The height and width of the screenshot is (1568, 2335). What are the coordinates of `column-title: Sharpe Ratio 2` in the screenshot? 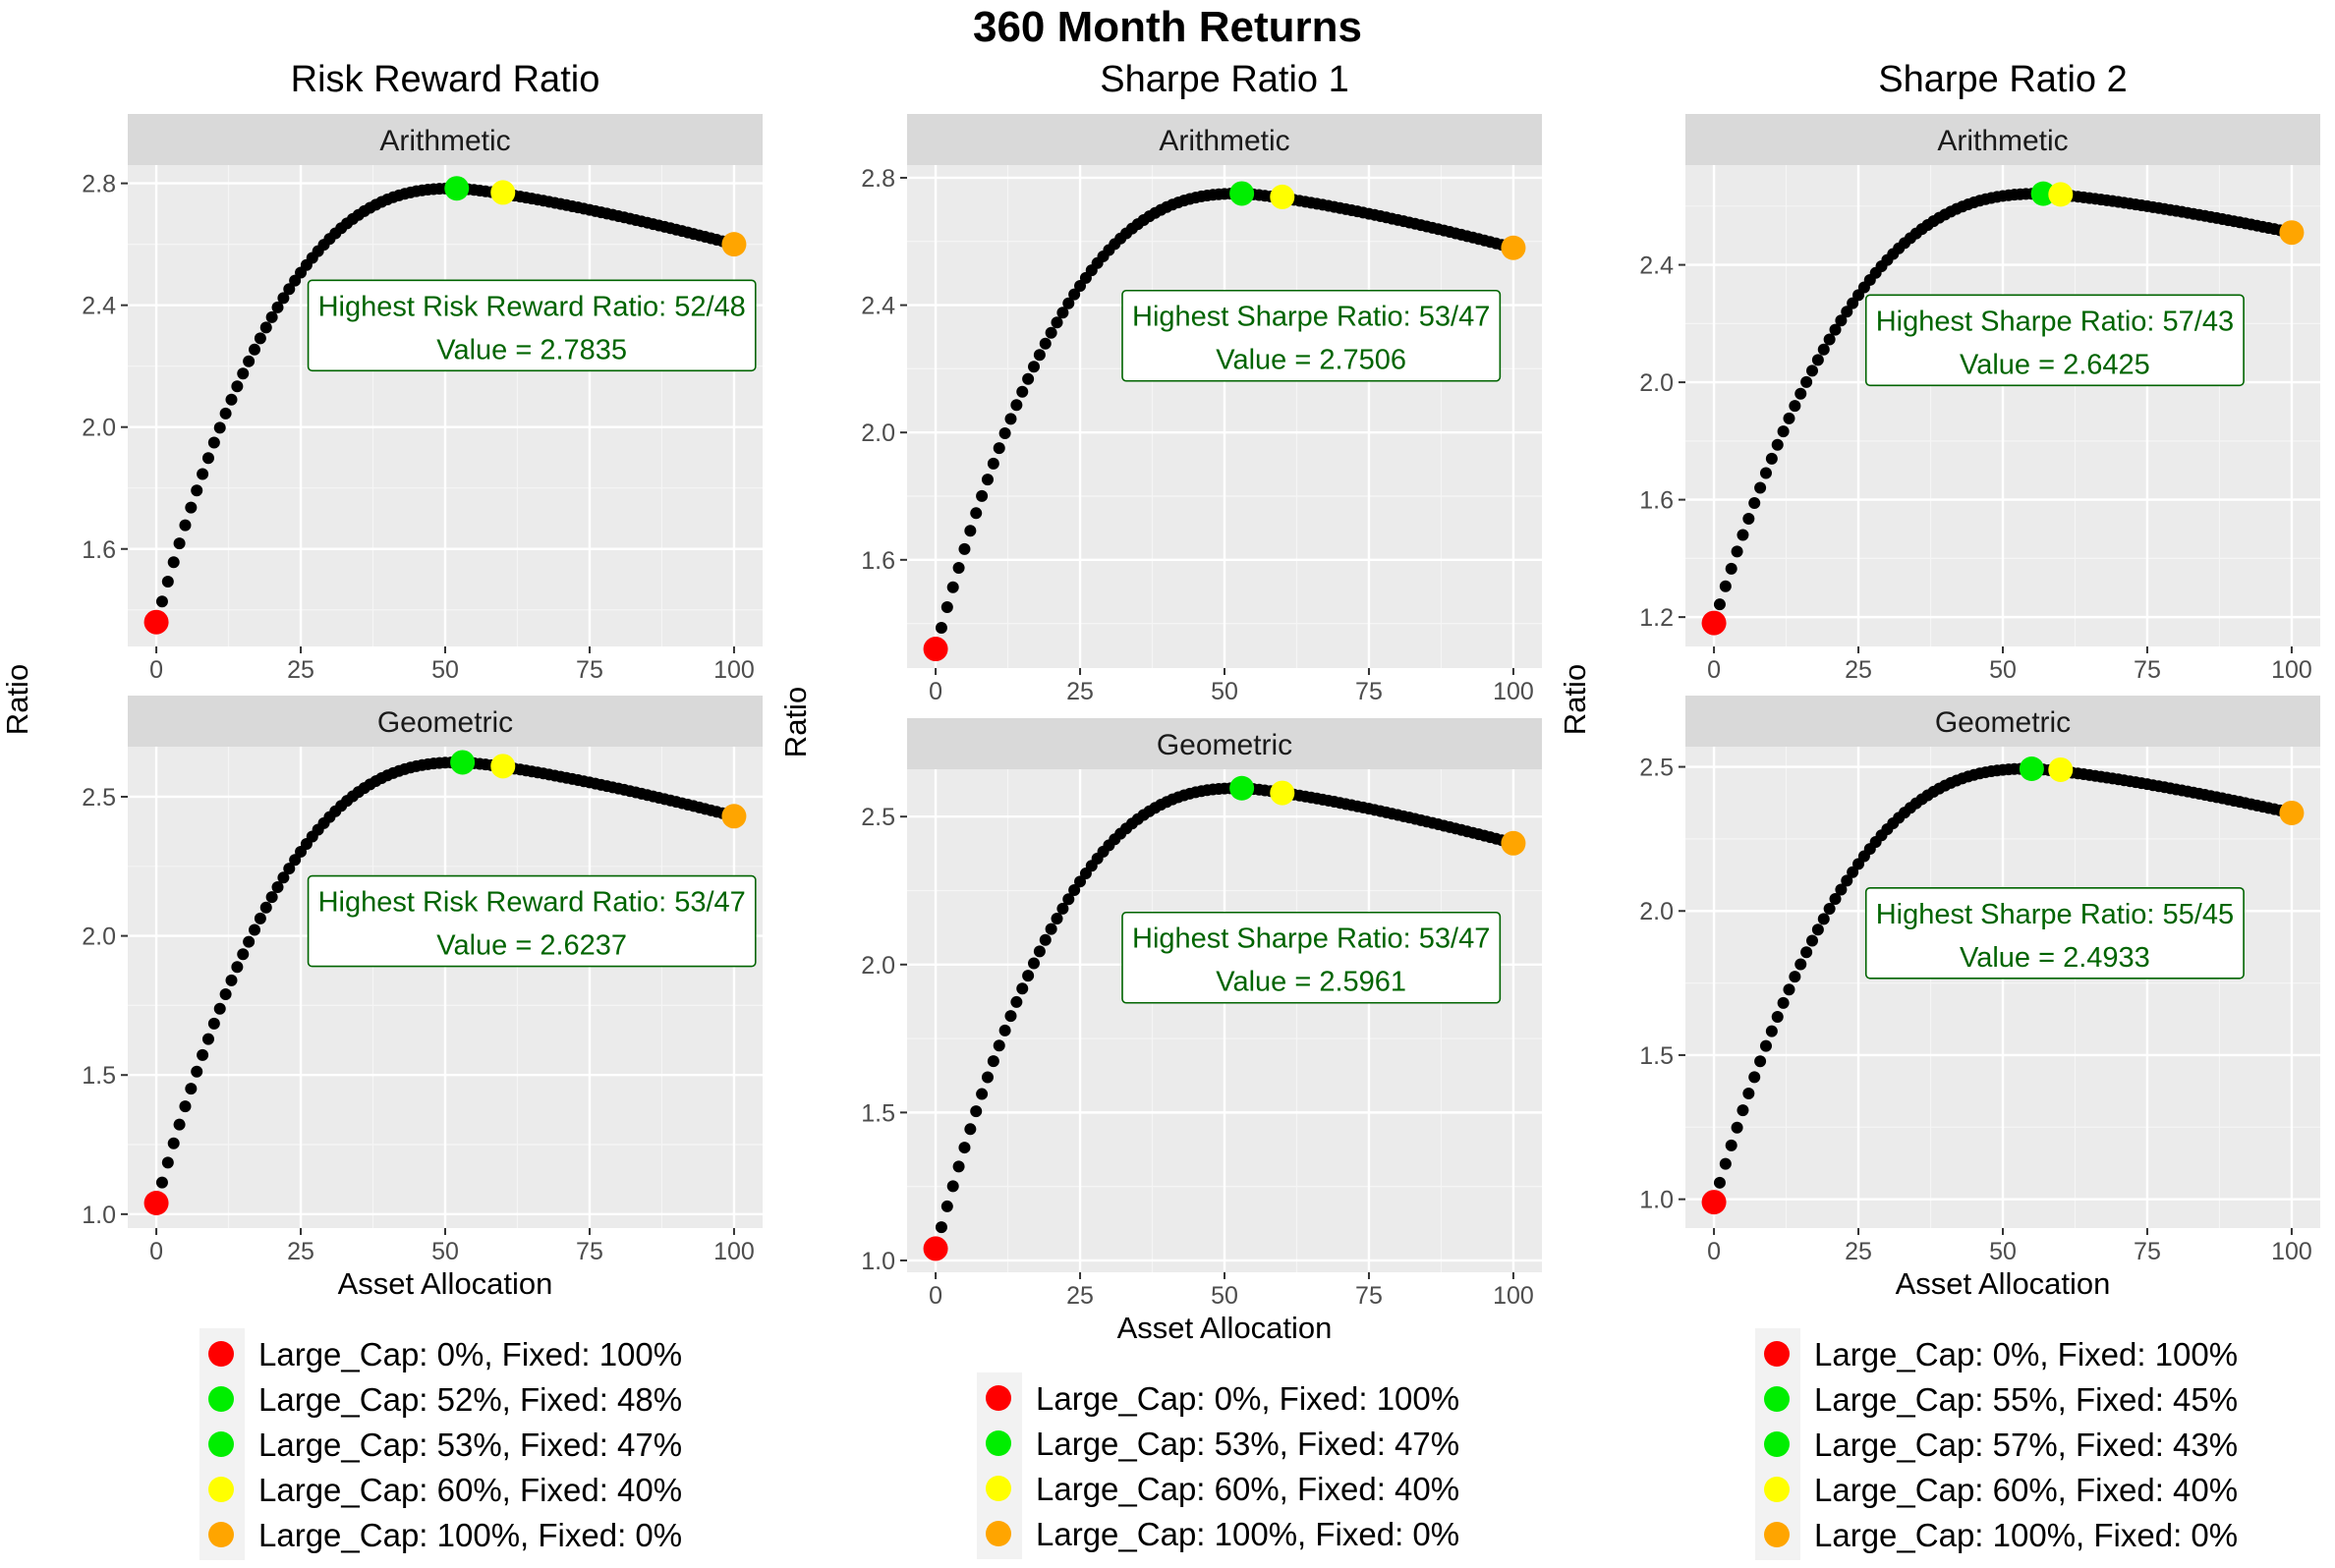 It's located at (2003, 79).